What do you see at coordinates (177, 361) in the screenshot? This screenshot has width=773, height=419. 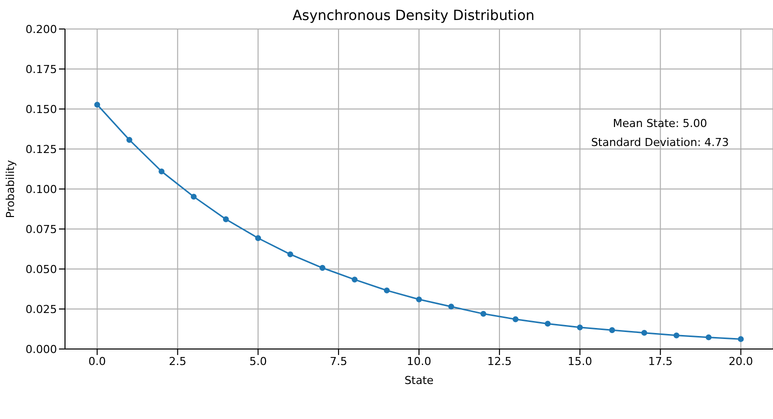 I see `x-tick-label: 2.5` at bounding box center [177, 361].